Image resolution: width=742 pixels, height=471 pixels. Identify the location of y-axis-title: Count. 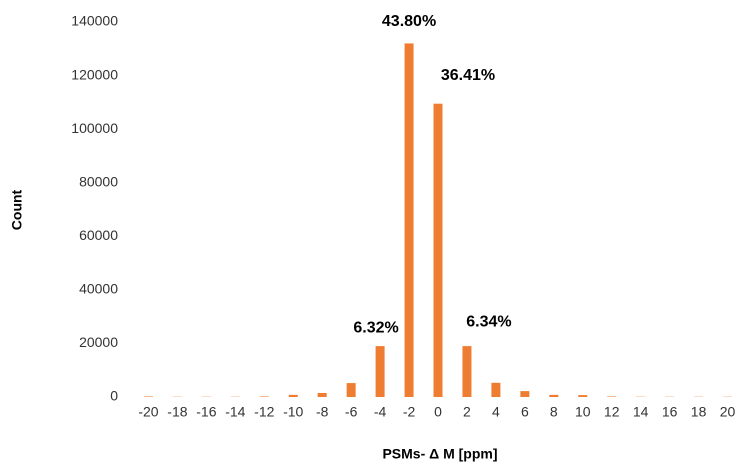
(17, 209).